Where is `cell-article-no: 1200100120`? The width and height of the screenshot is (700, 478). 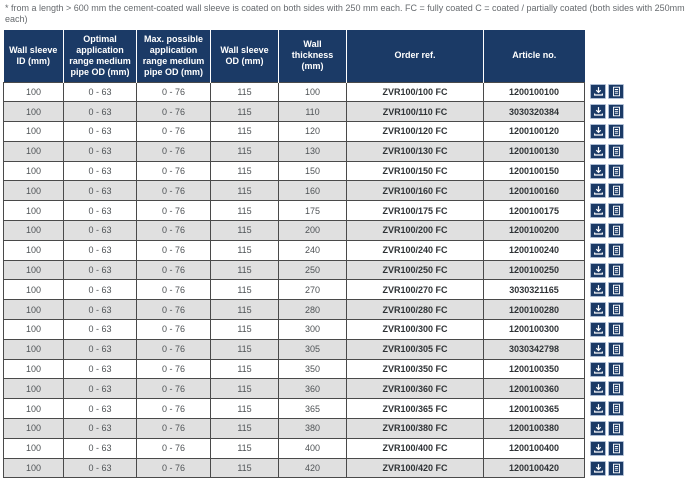 cell-article-no: 1200100120 is located at coordinates (534, 131).